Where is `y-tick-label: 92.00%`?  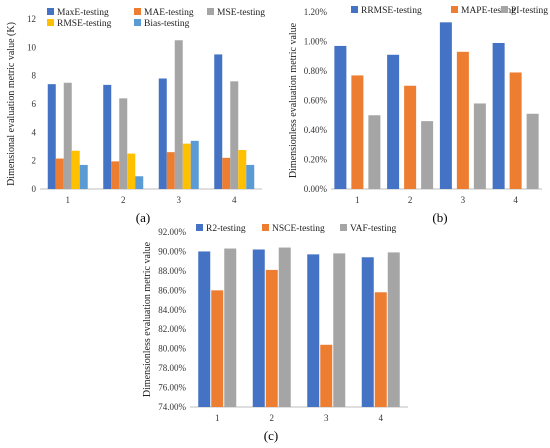
y-tick-label: 92.00% is located at coordinates (172, 232).